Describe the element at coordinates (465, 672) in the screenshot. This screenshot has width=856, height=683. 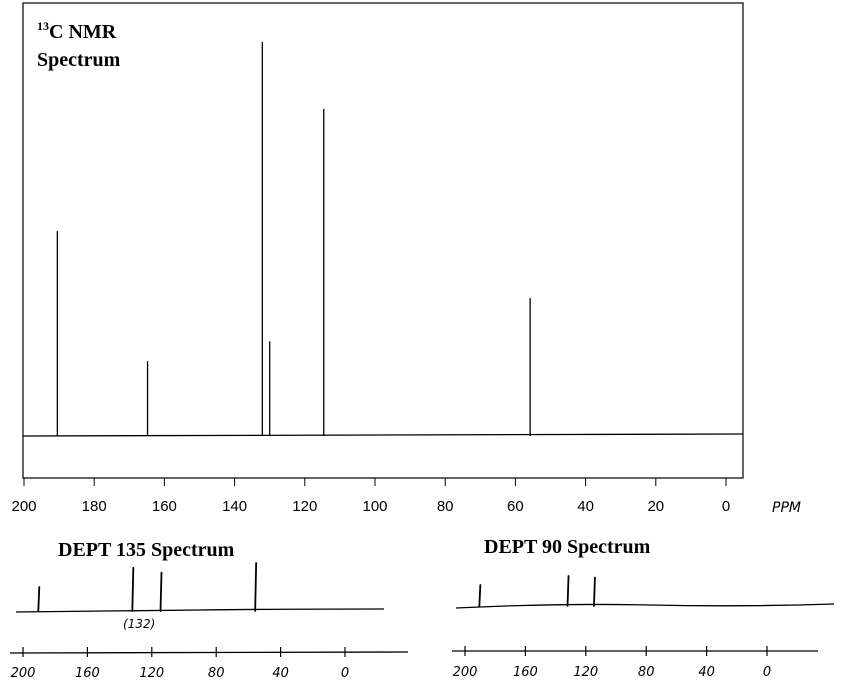
I see `dept90-tick-label-200: 200` at that location.